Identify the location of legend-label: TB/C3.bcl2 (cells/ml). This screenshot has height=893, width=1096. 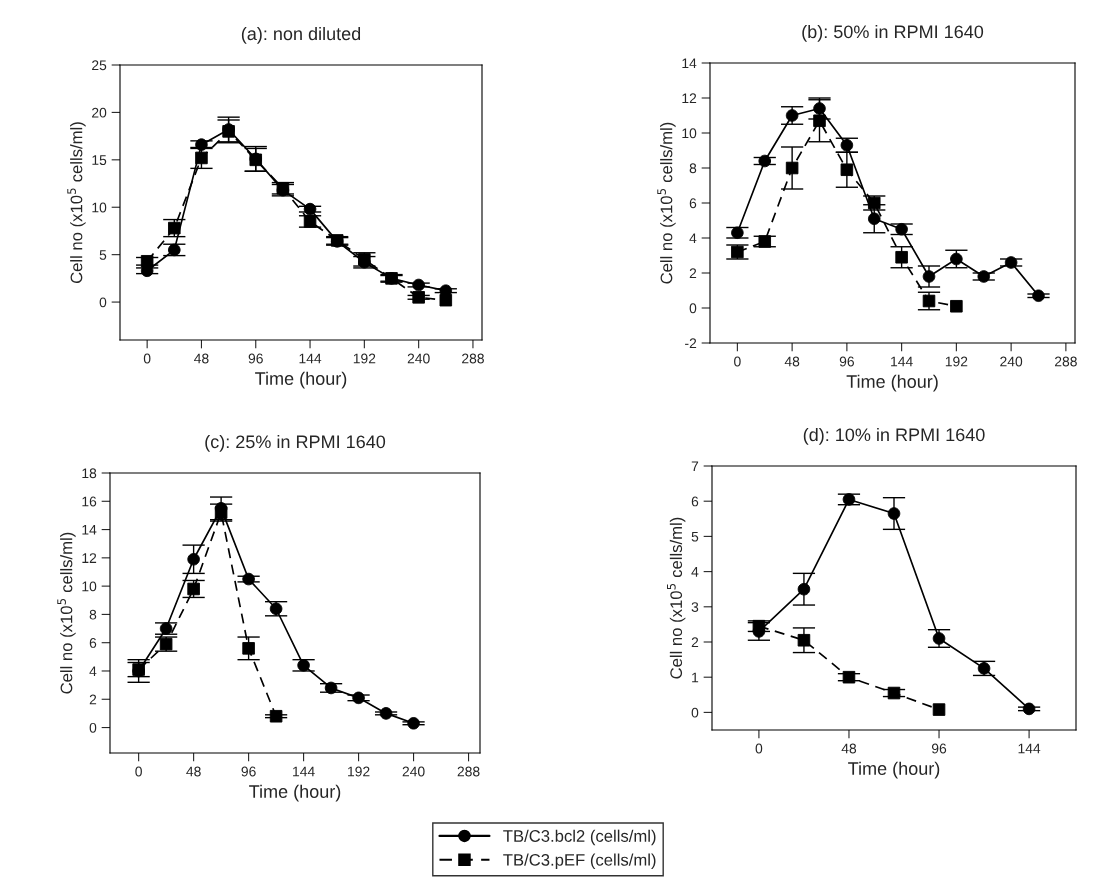
(579, 837).